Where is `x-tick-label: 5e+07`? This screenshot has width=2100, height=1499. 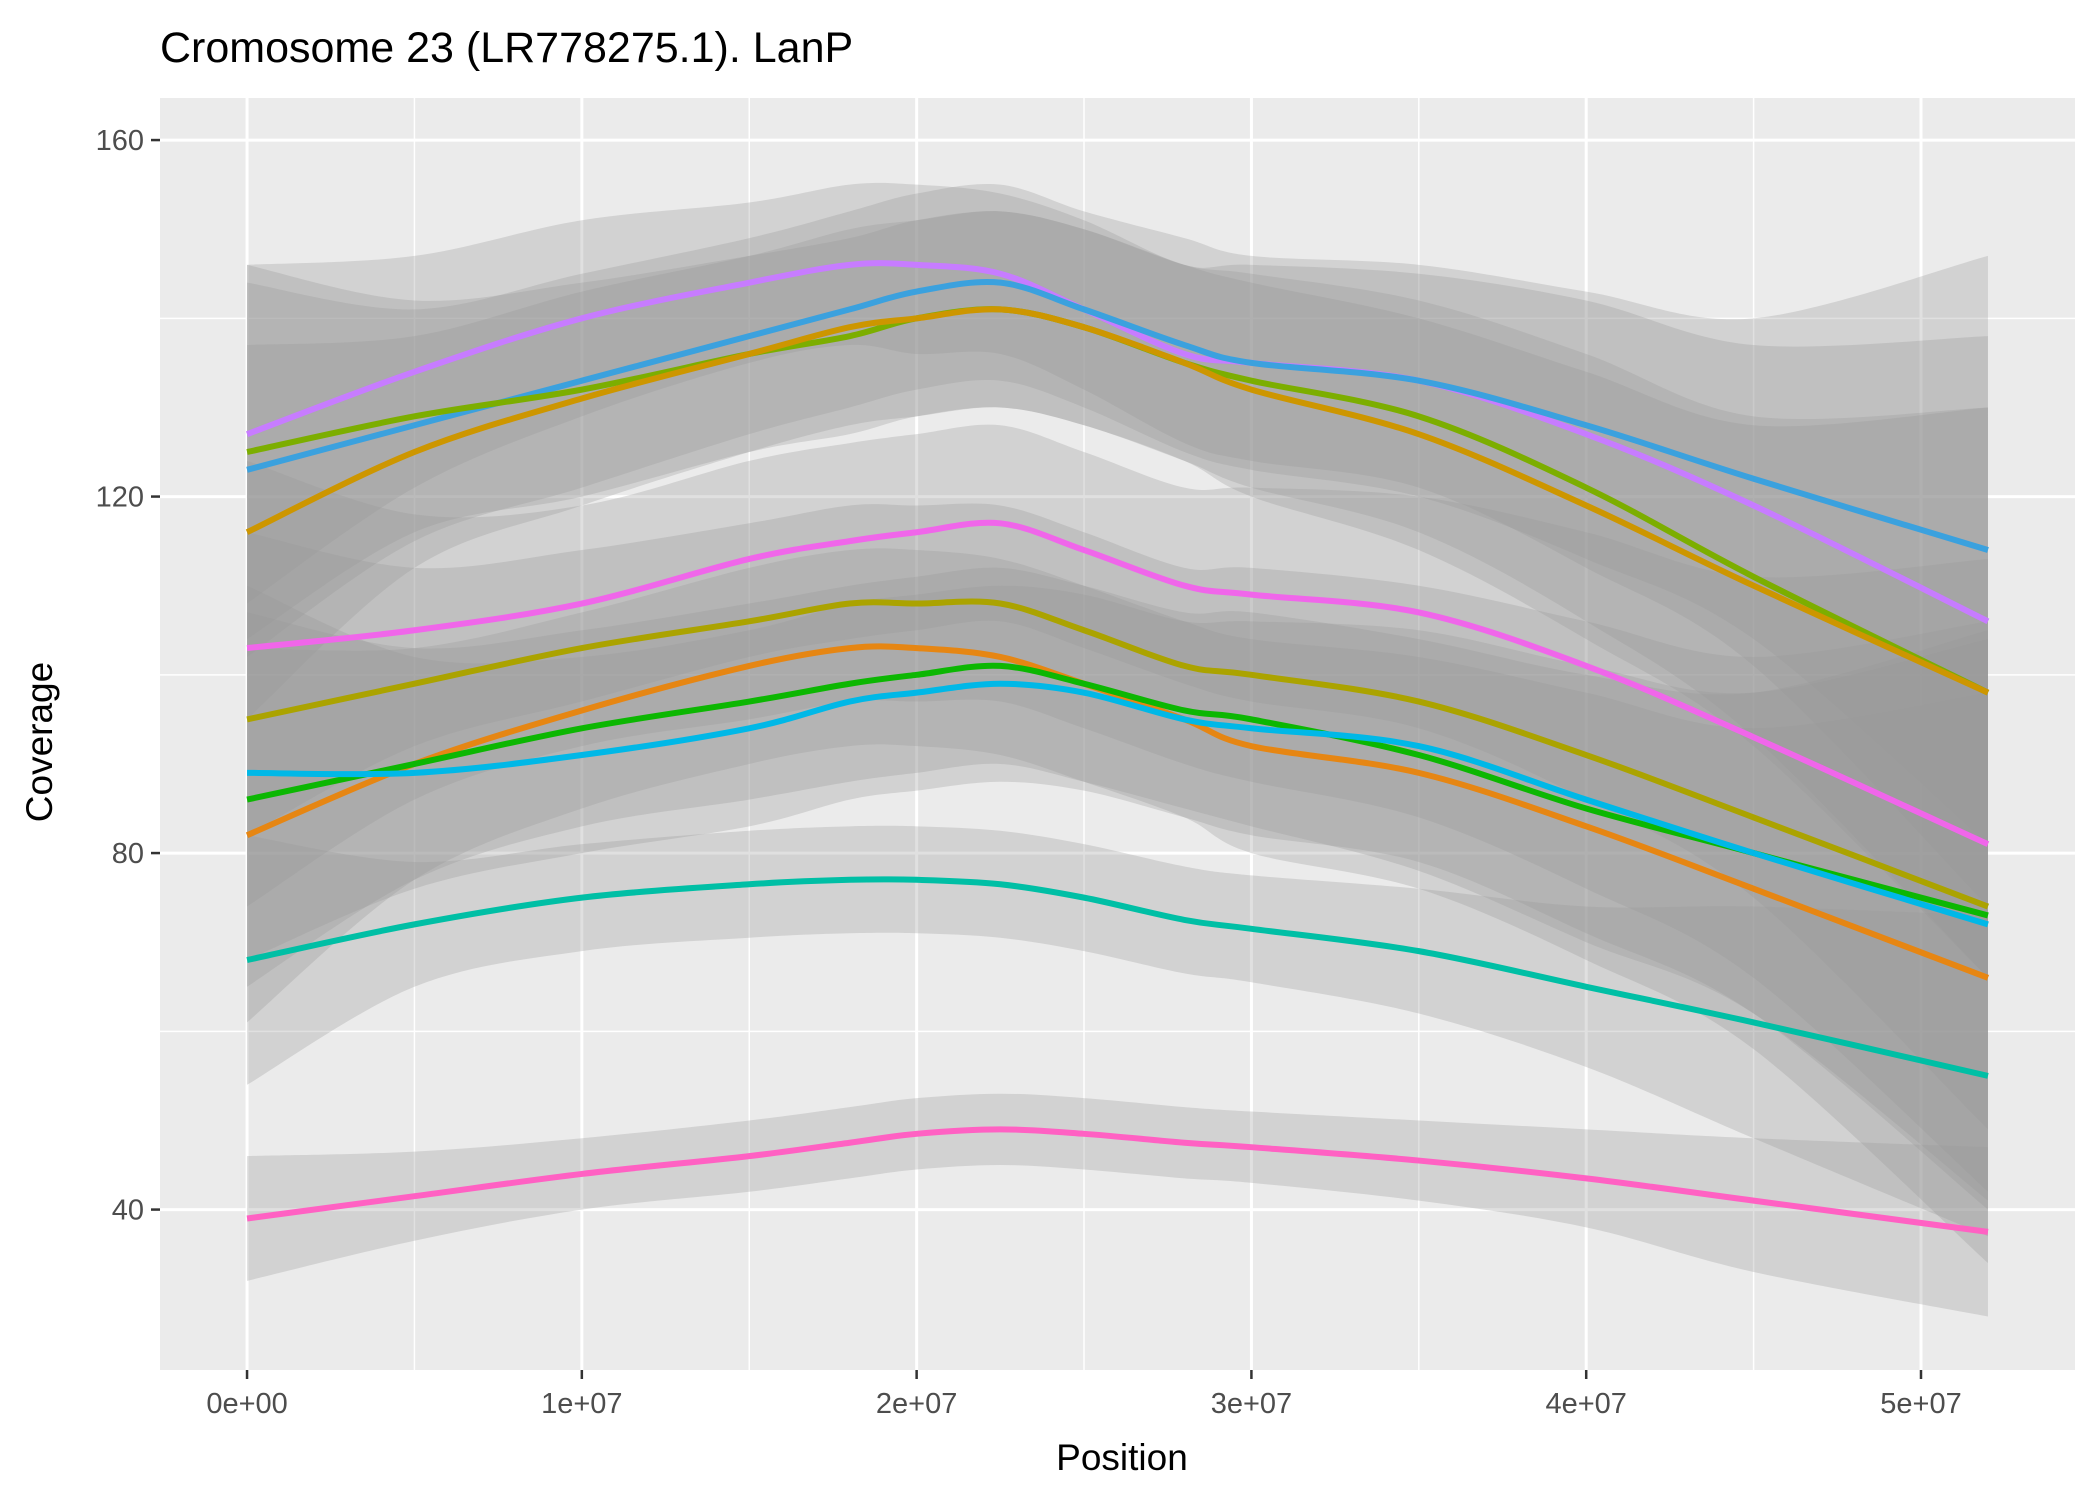 x-tick-label: 5e+07 is located at coordinates (1920, 1404).